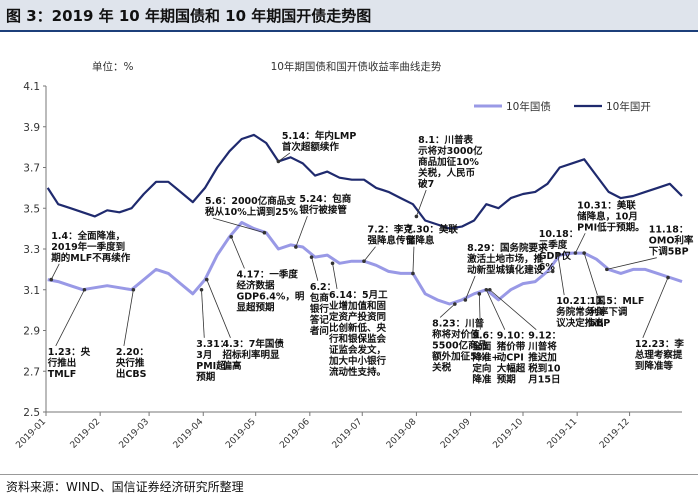 The image size is (698, 502). What do you see at coordinates (319, 331) in the screenshot?
I see `annotation-text-10: 者问` at bounding box center [319, 331].